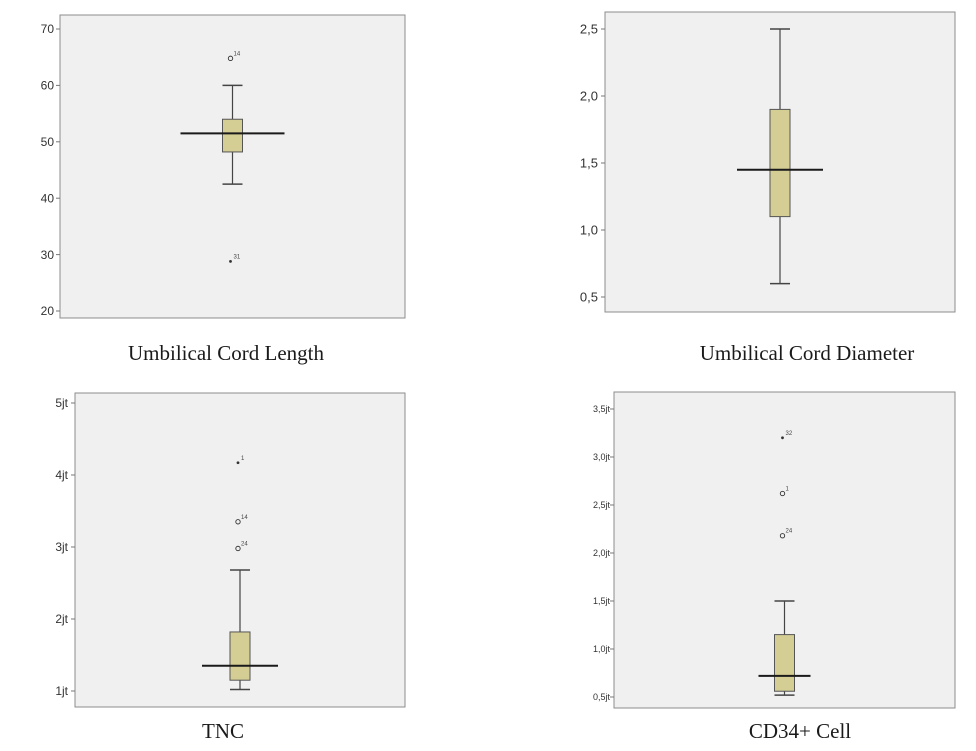  What do you see at coordinates (602, 553) in the screenshot?
I see `y-tick-label: 2,0jt` at bounding box center [602, 553].